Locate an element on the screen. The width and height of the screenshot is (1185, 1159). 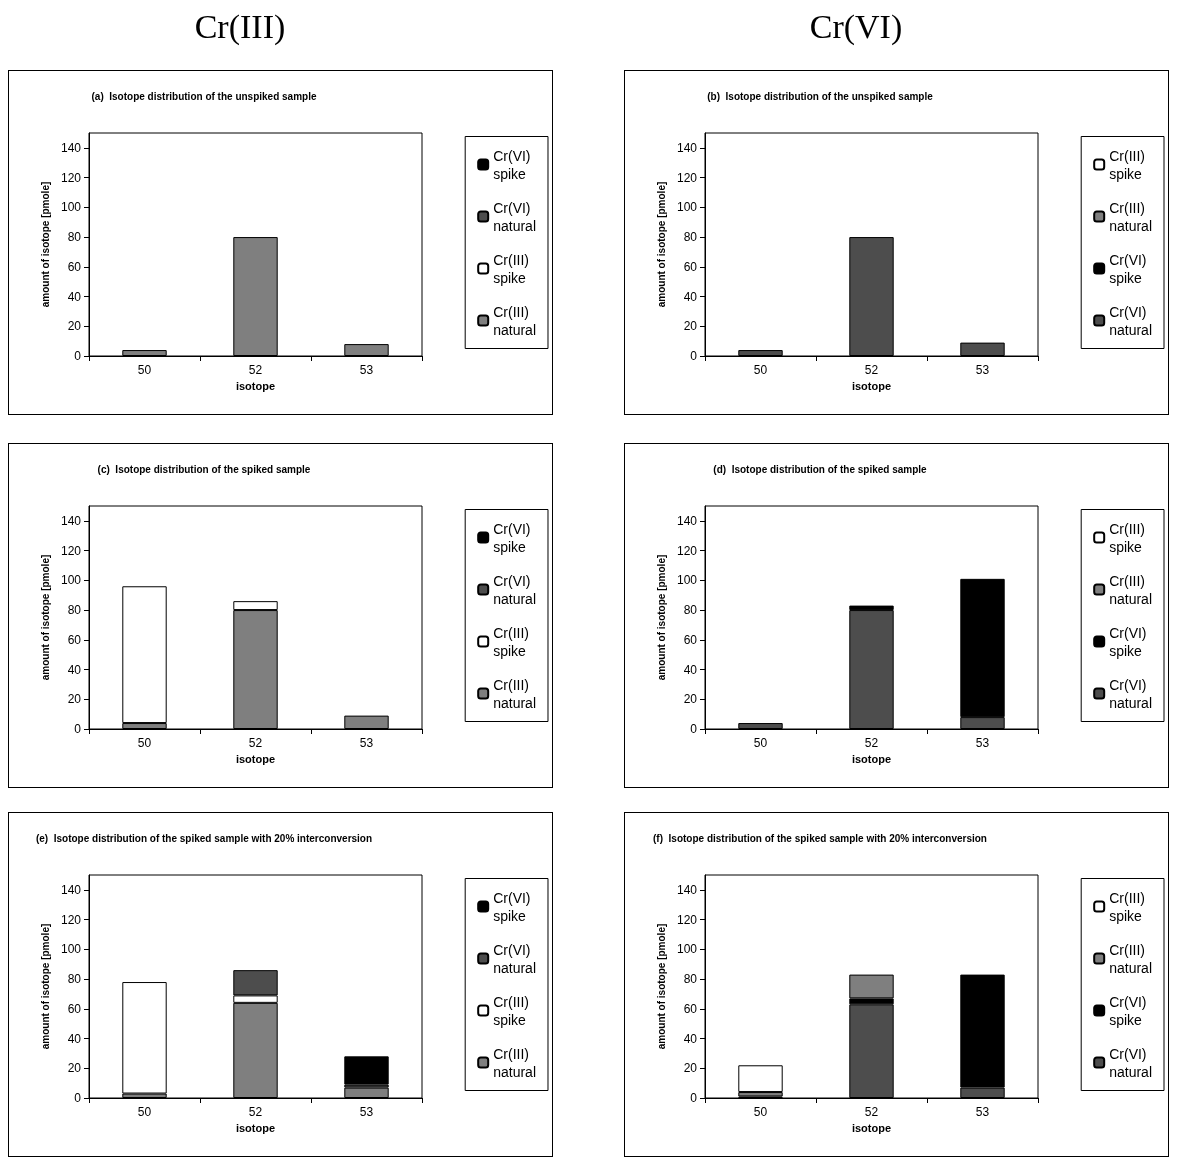
chart-title: (e) Isotope distribution of the spiked sample with 20% interconversion is located at coordinates (204, 838).